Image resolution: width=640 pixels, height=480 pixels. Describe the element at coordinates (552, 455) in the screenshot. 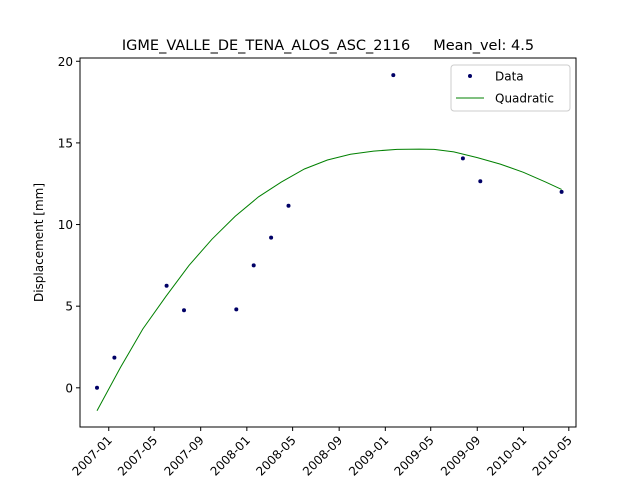

I see `x-tick-label: 2010-05` at that location.